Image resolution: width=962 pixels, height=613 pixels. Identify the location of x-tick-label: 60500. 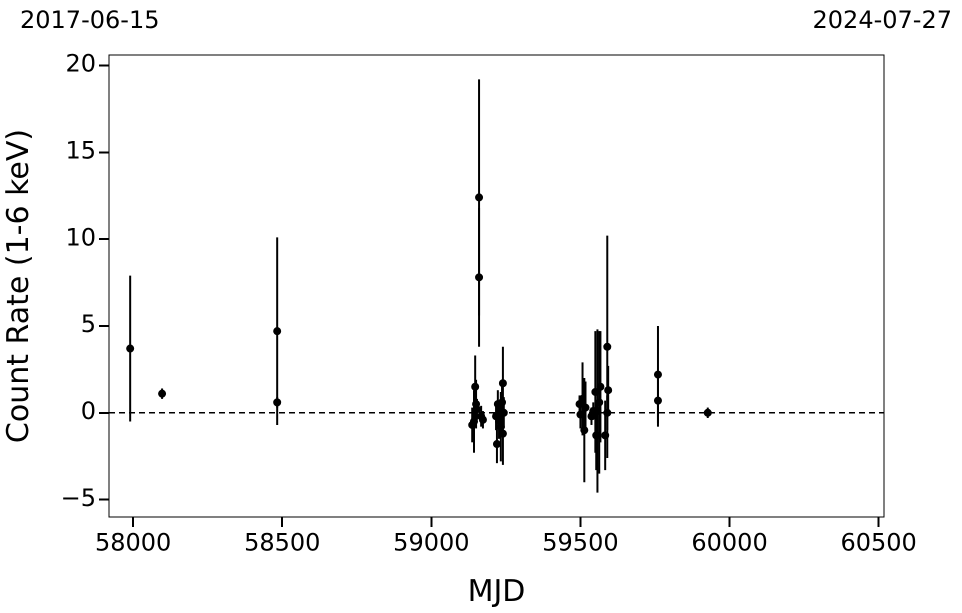
(878, 542).